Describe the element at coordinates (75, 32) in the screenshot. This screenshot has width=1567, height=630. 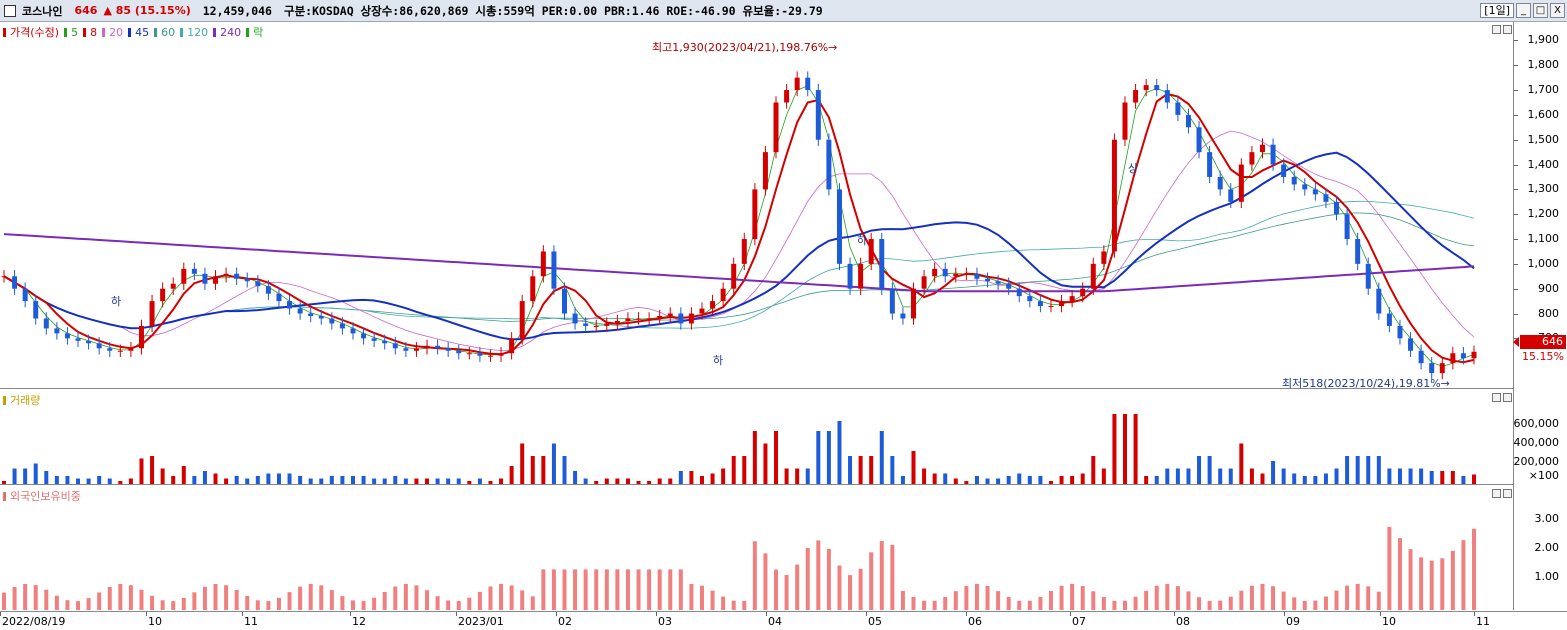
I see `legend-item: 5` at that location.